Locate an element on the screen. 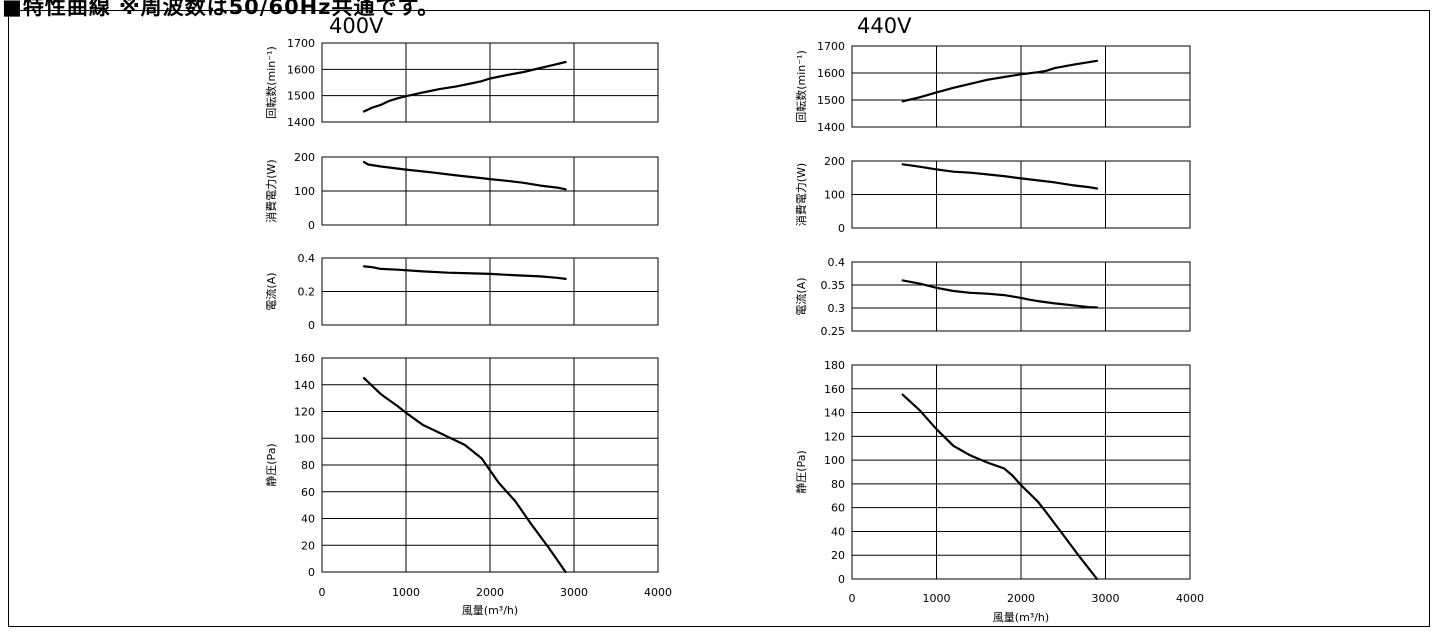 The image size is (1440, 635). chart-title: 440V is located at coordinates (884, 26).